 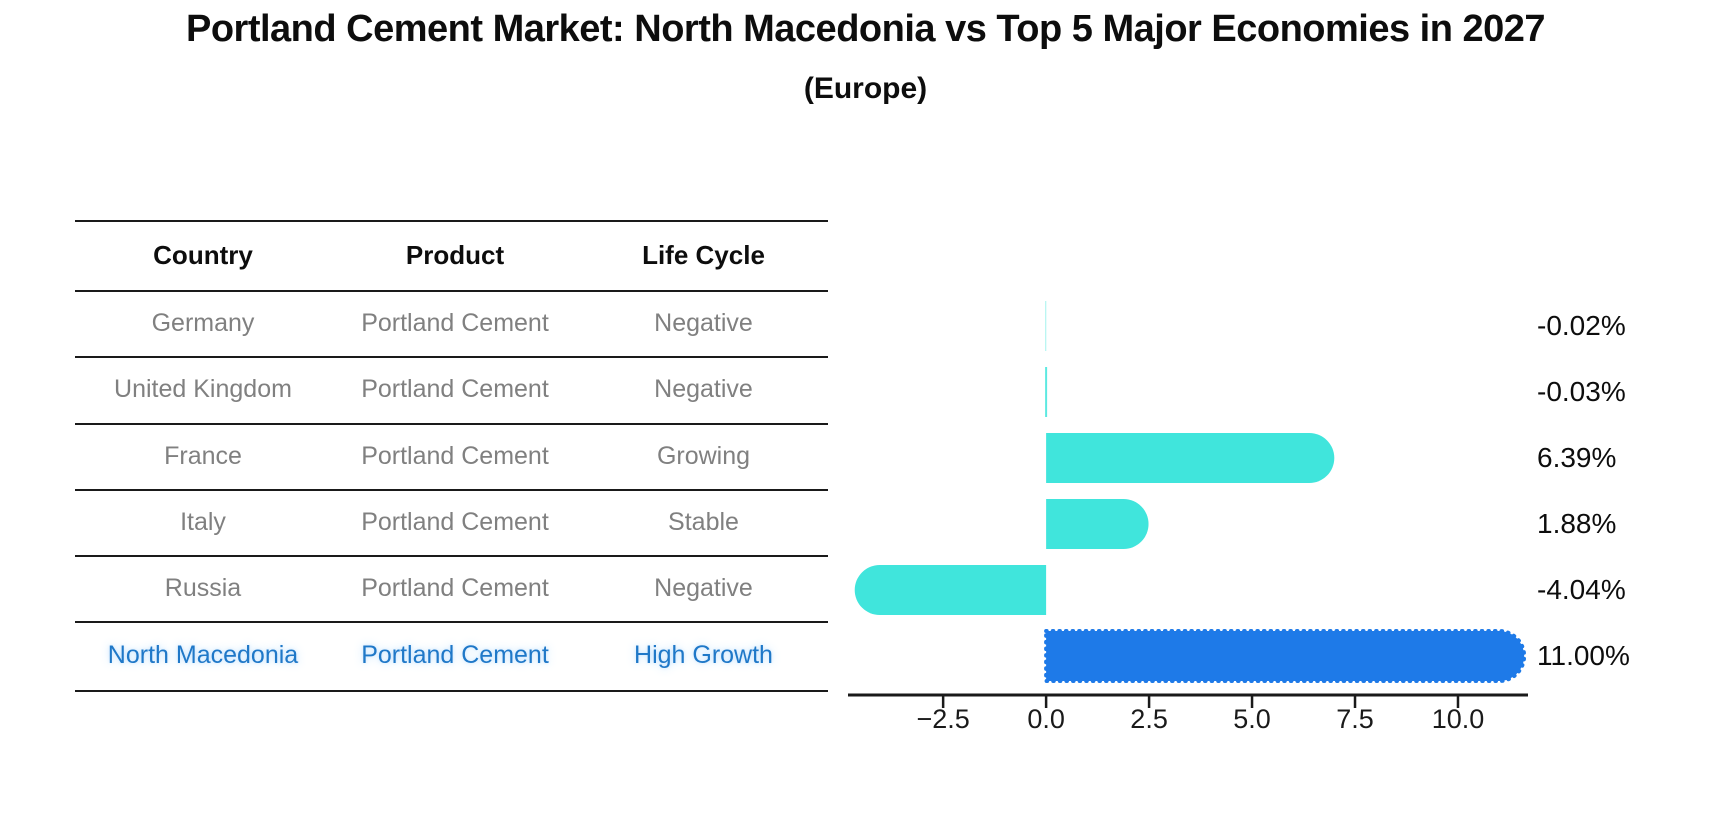 What do you see at coordinates (1190, 458) in the screenshot?
I see `bar-france` at bounding box center [1190, 458].